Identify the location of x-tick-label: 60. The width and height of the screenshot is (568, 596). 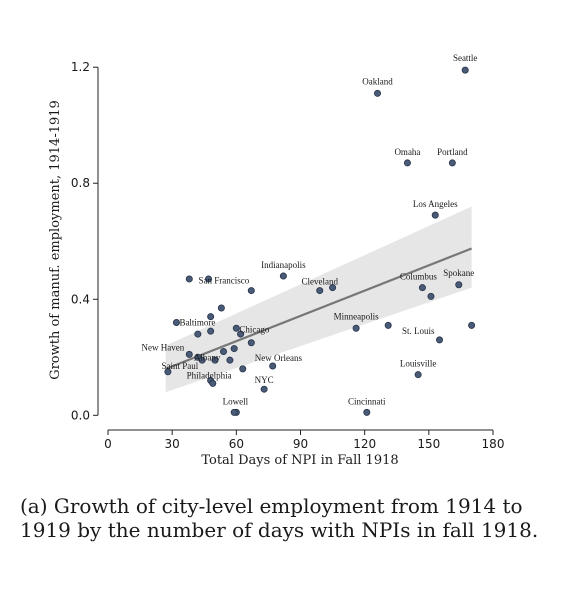
(236, 444).